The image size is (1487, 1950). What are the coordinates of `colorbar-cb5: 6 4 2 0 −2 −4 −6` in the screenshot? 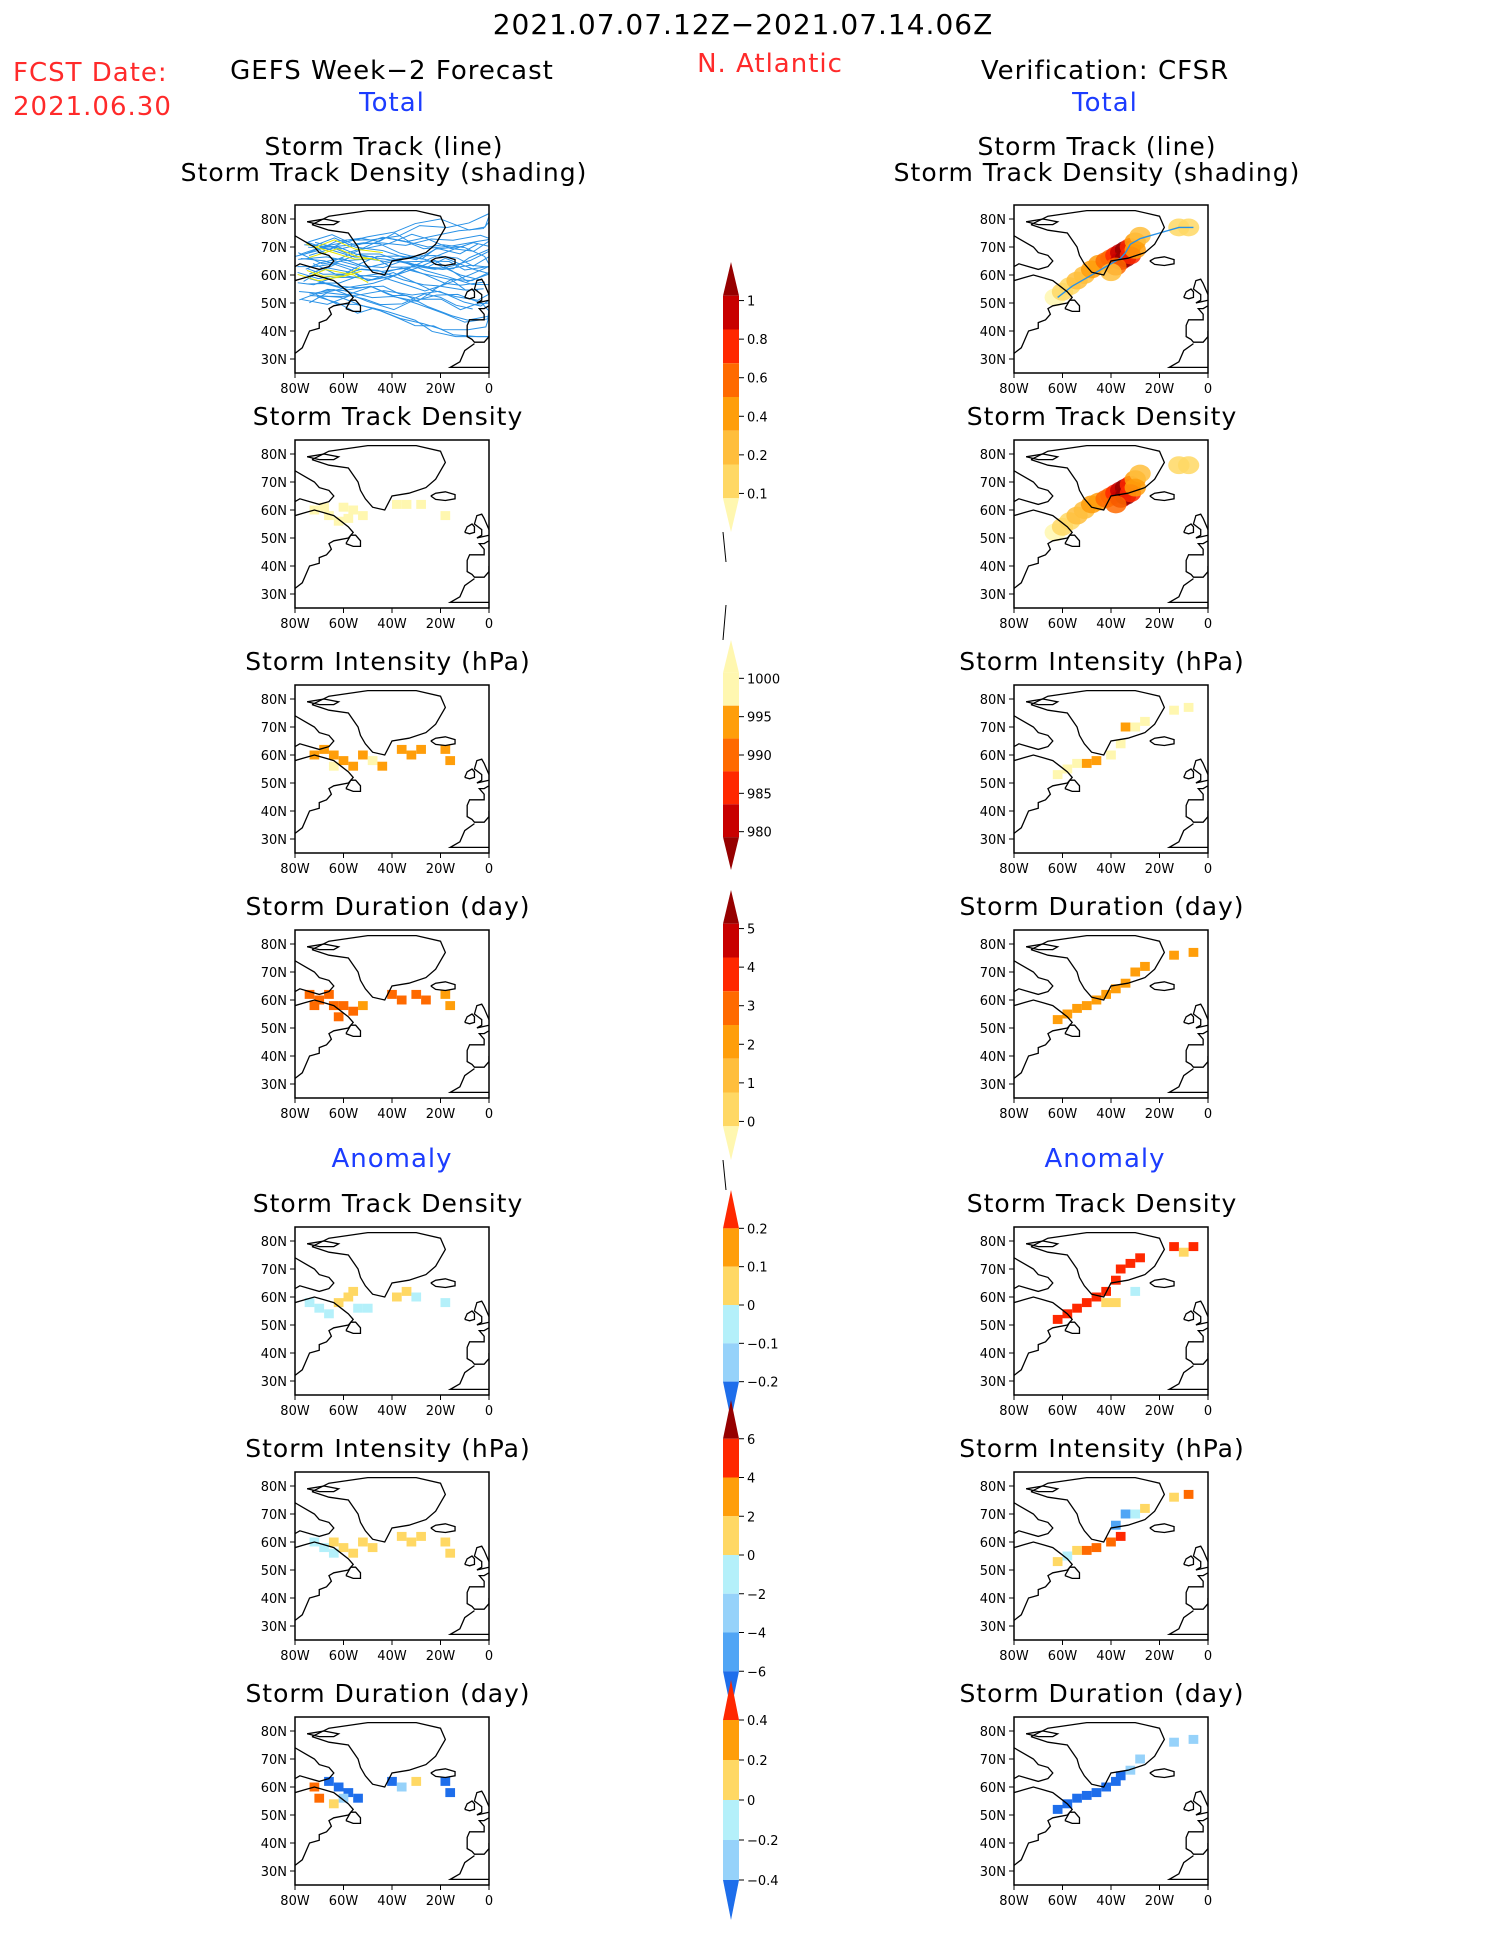 It's located at (744, 1555).